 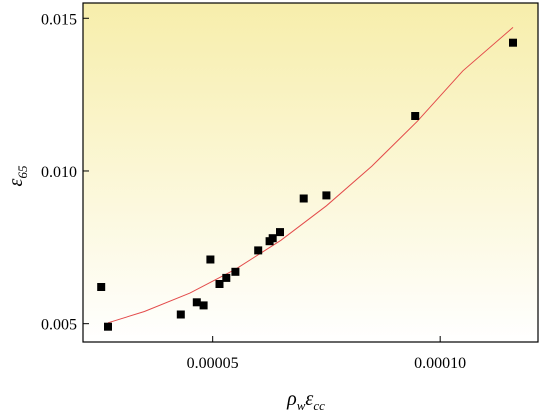 What do you see at coordinates (326, 354) in the screenshot?
I see `x-axis-ticks: 0.00005 0.00010` at bounding box center [326, 354].